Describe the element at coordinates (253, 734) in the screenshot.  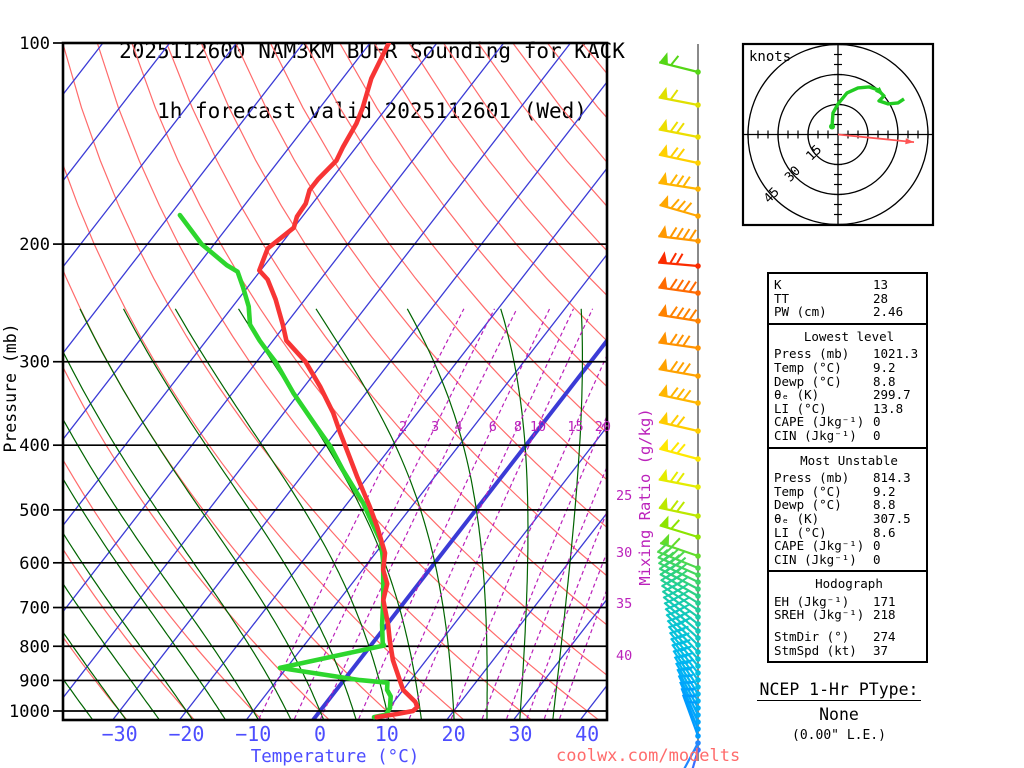
I see `temp-tick-label: −10` at that location.